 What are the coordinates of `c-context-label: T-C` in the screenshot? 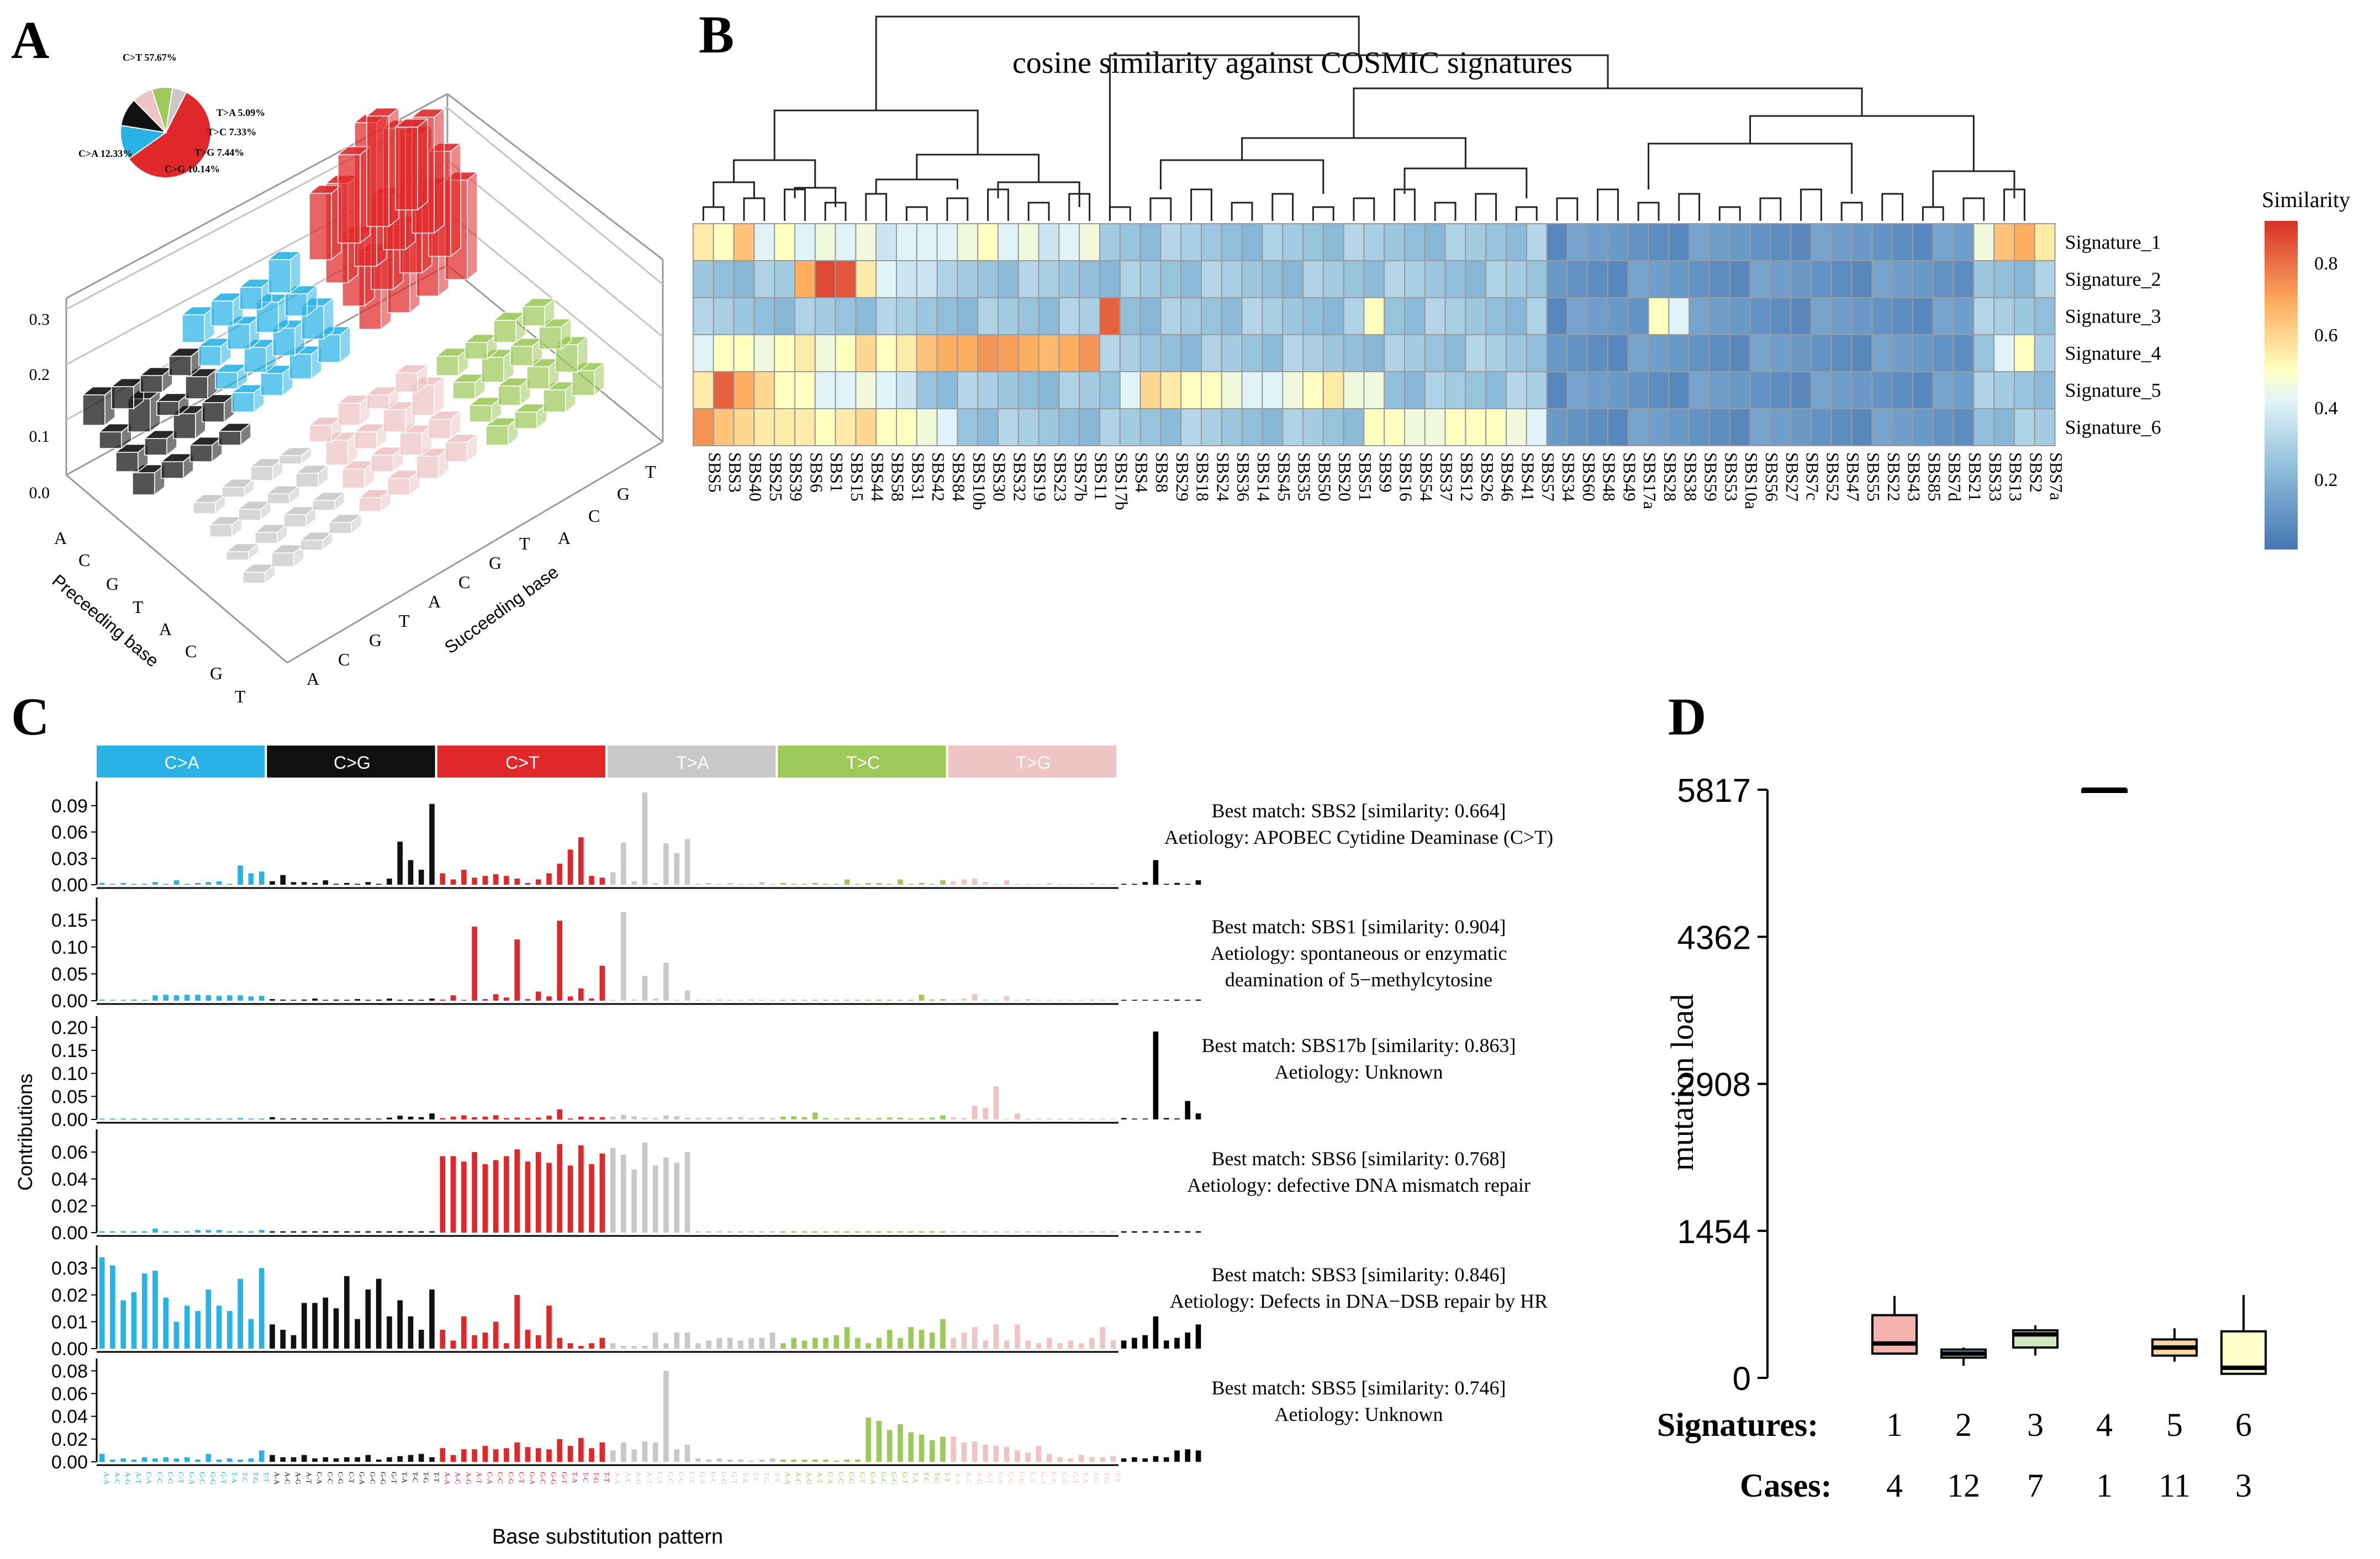 It's located at (926, 1477).